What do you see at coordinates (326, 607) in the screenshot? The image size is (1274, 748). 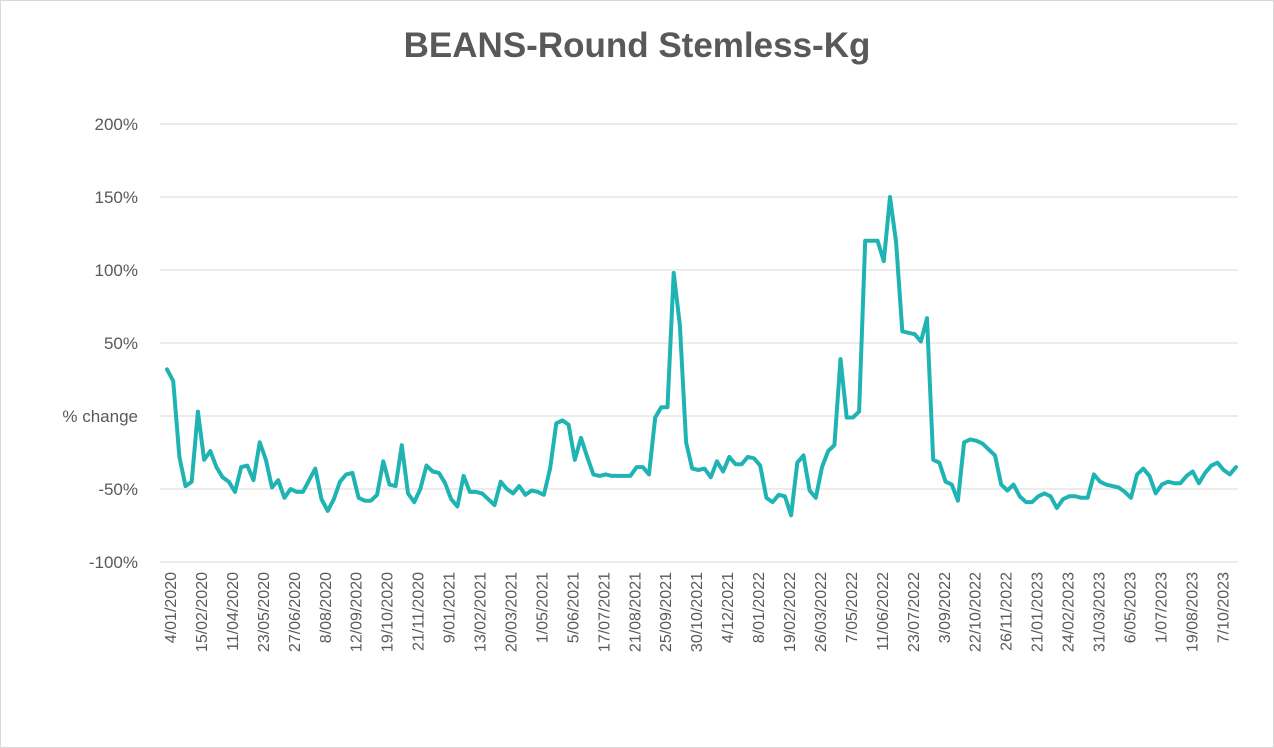 I see `x-tick-label: 8/08/2020` at bounding box center [326, 607].